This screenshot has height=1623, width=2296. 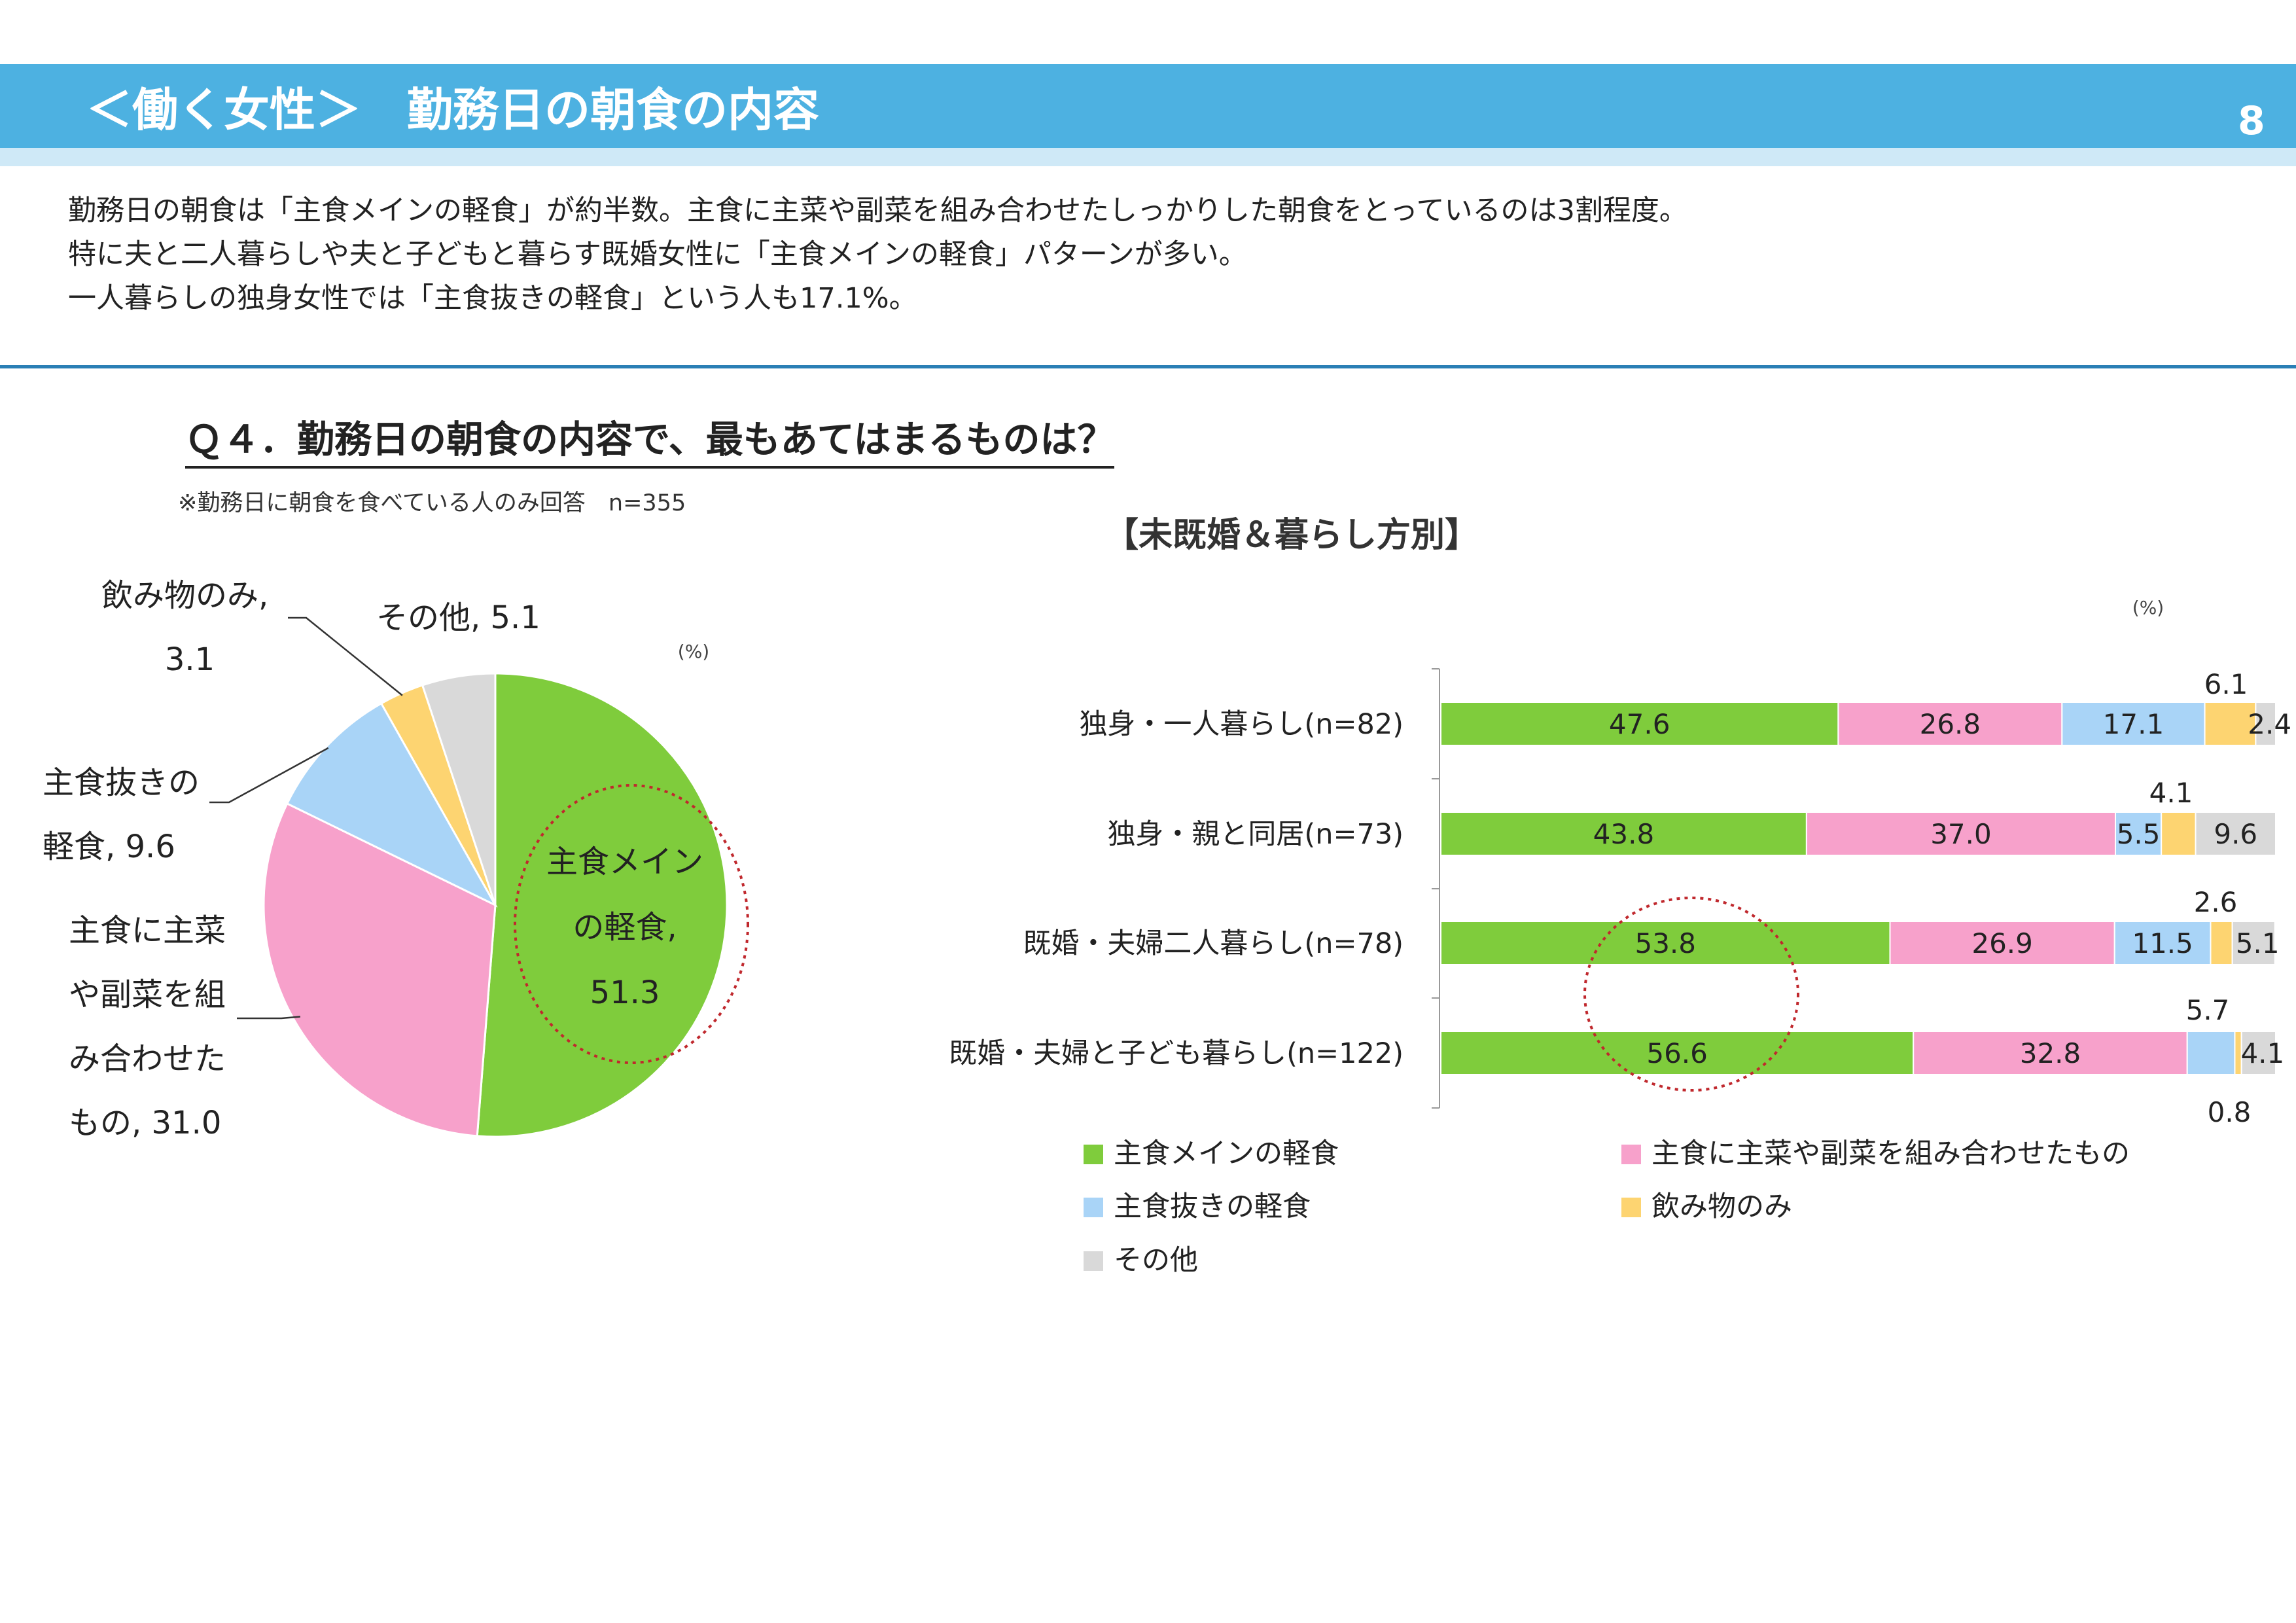 I want to click on legend-swatch-full-meal, so click(x=1631, y=1154).